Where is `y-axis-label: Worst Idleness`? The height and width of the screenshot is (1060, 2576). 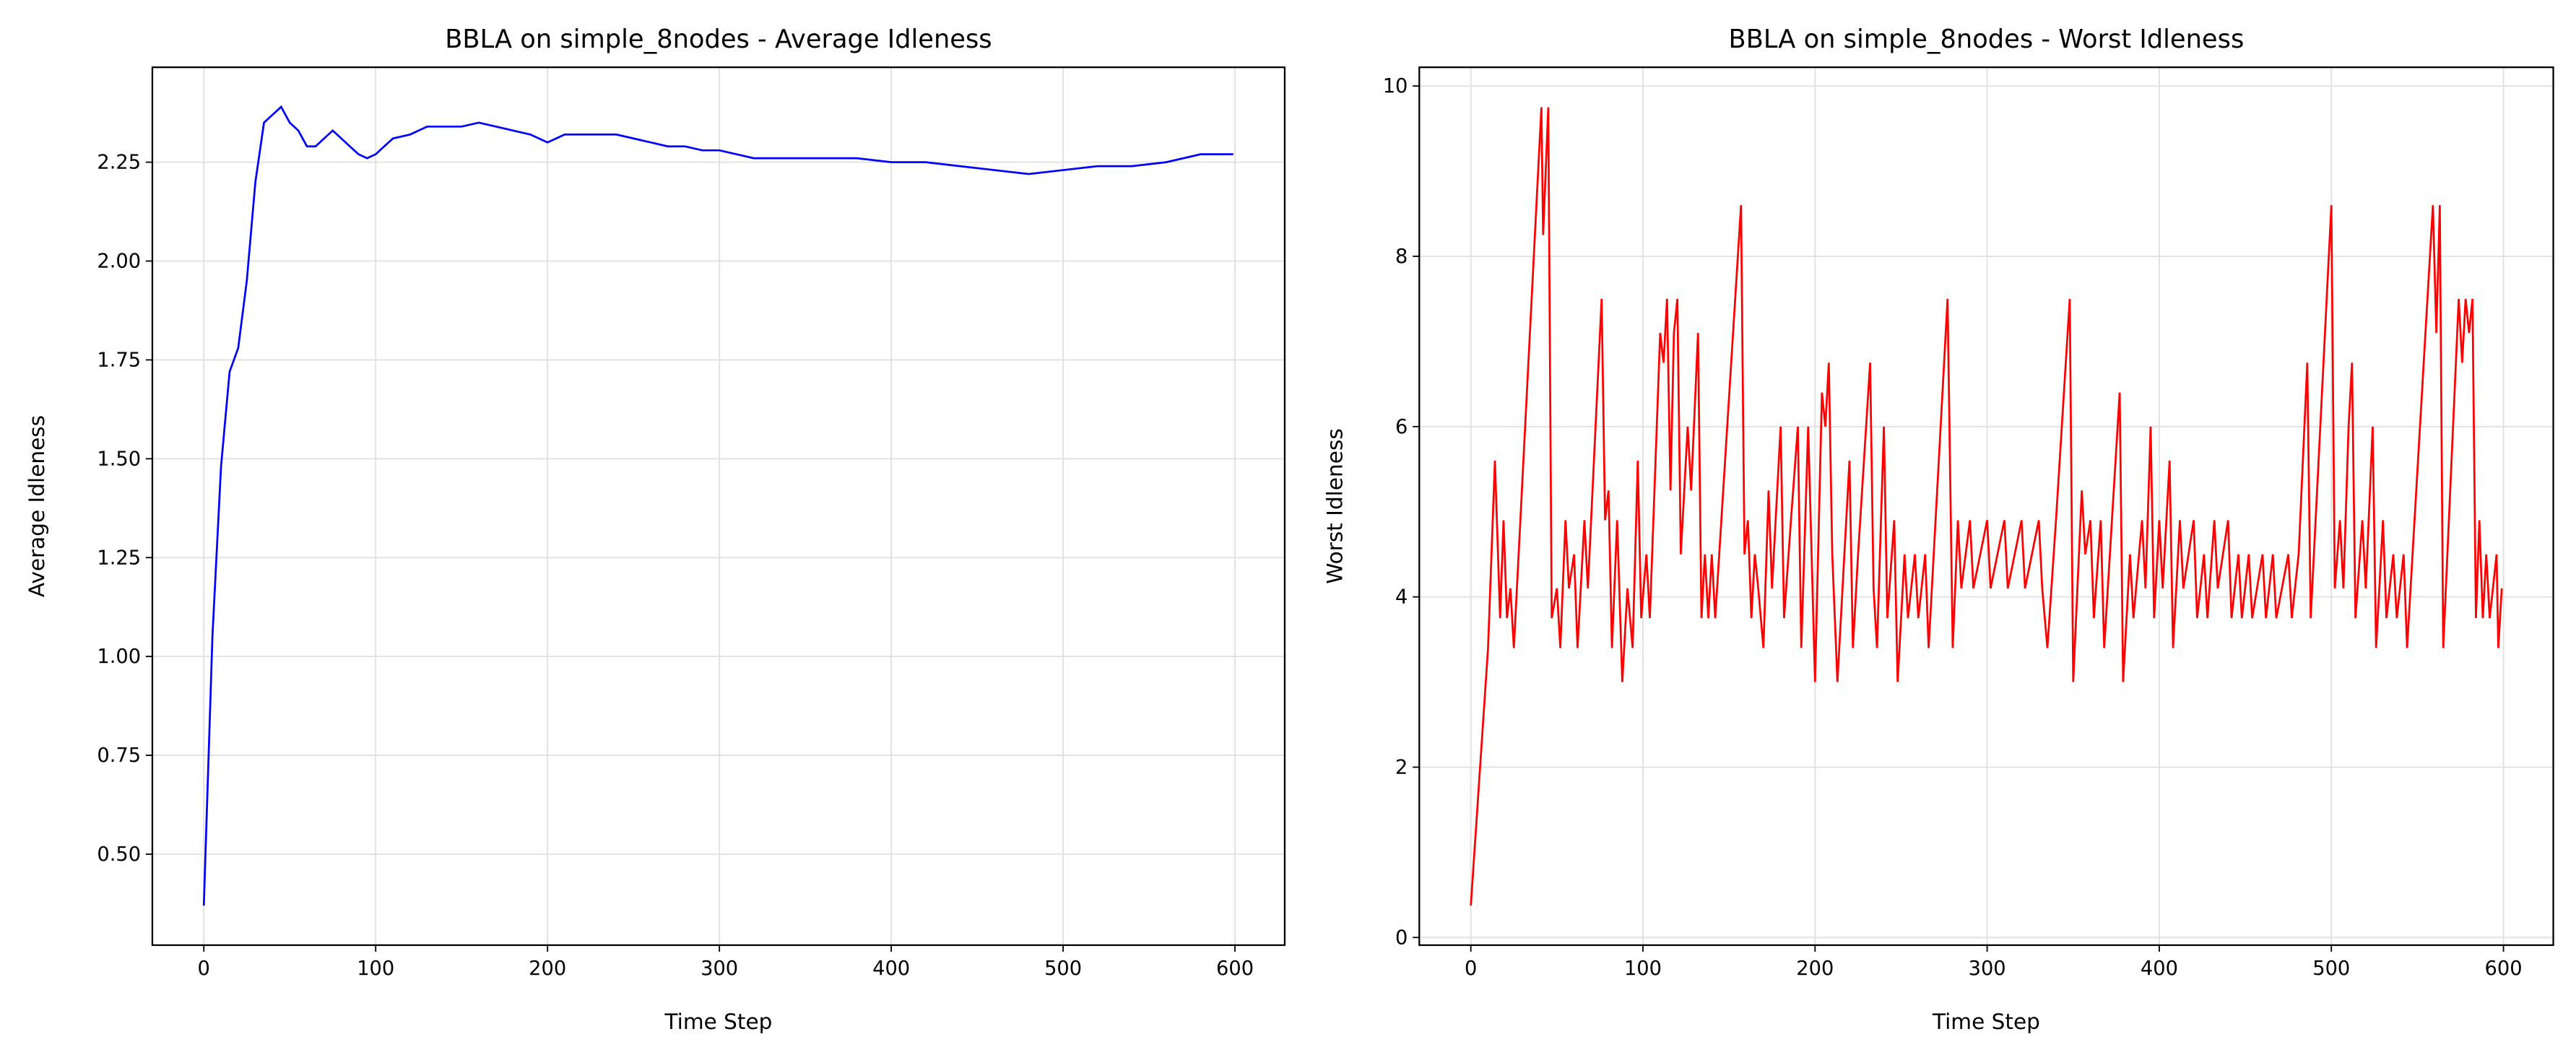
y-axis-label: Worst Idleness is located at coordinates (1334, 506).